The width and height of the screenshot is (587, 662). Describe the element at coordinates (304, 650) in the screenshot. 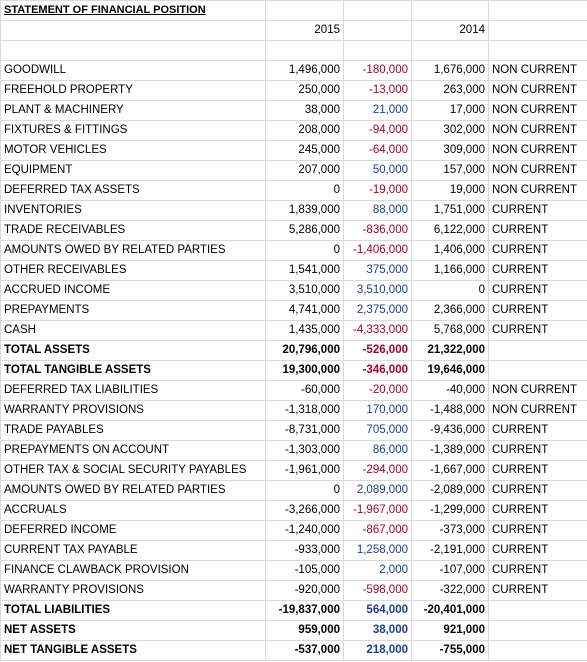

I see `value-2015: -537,000` at that location.